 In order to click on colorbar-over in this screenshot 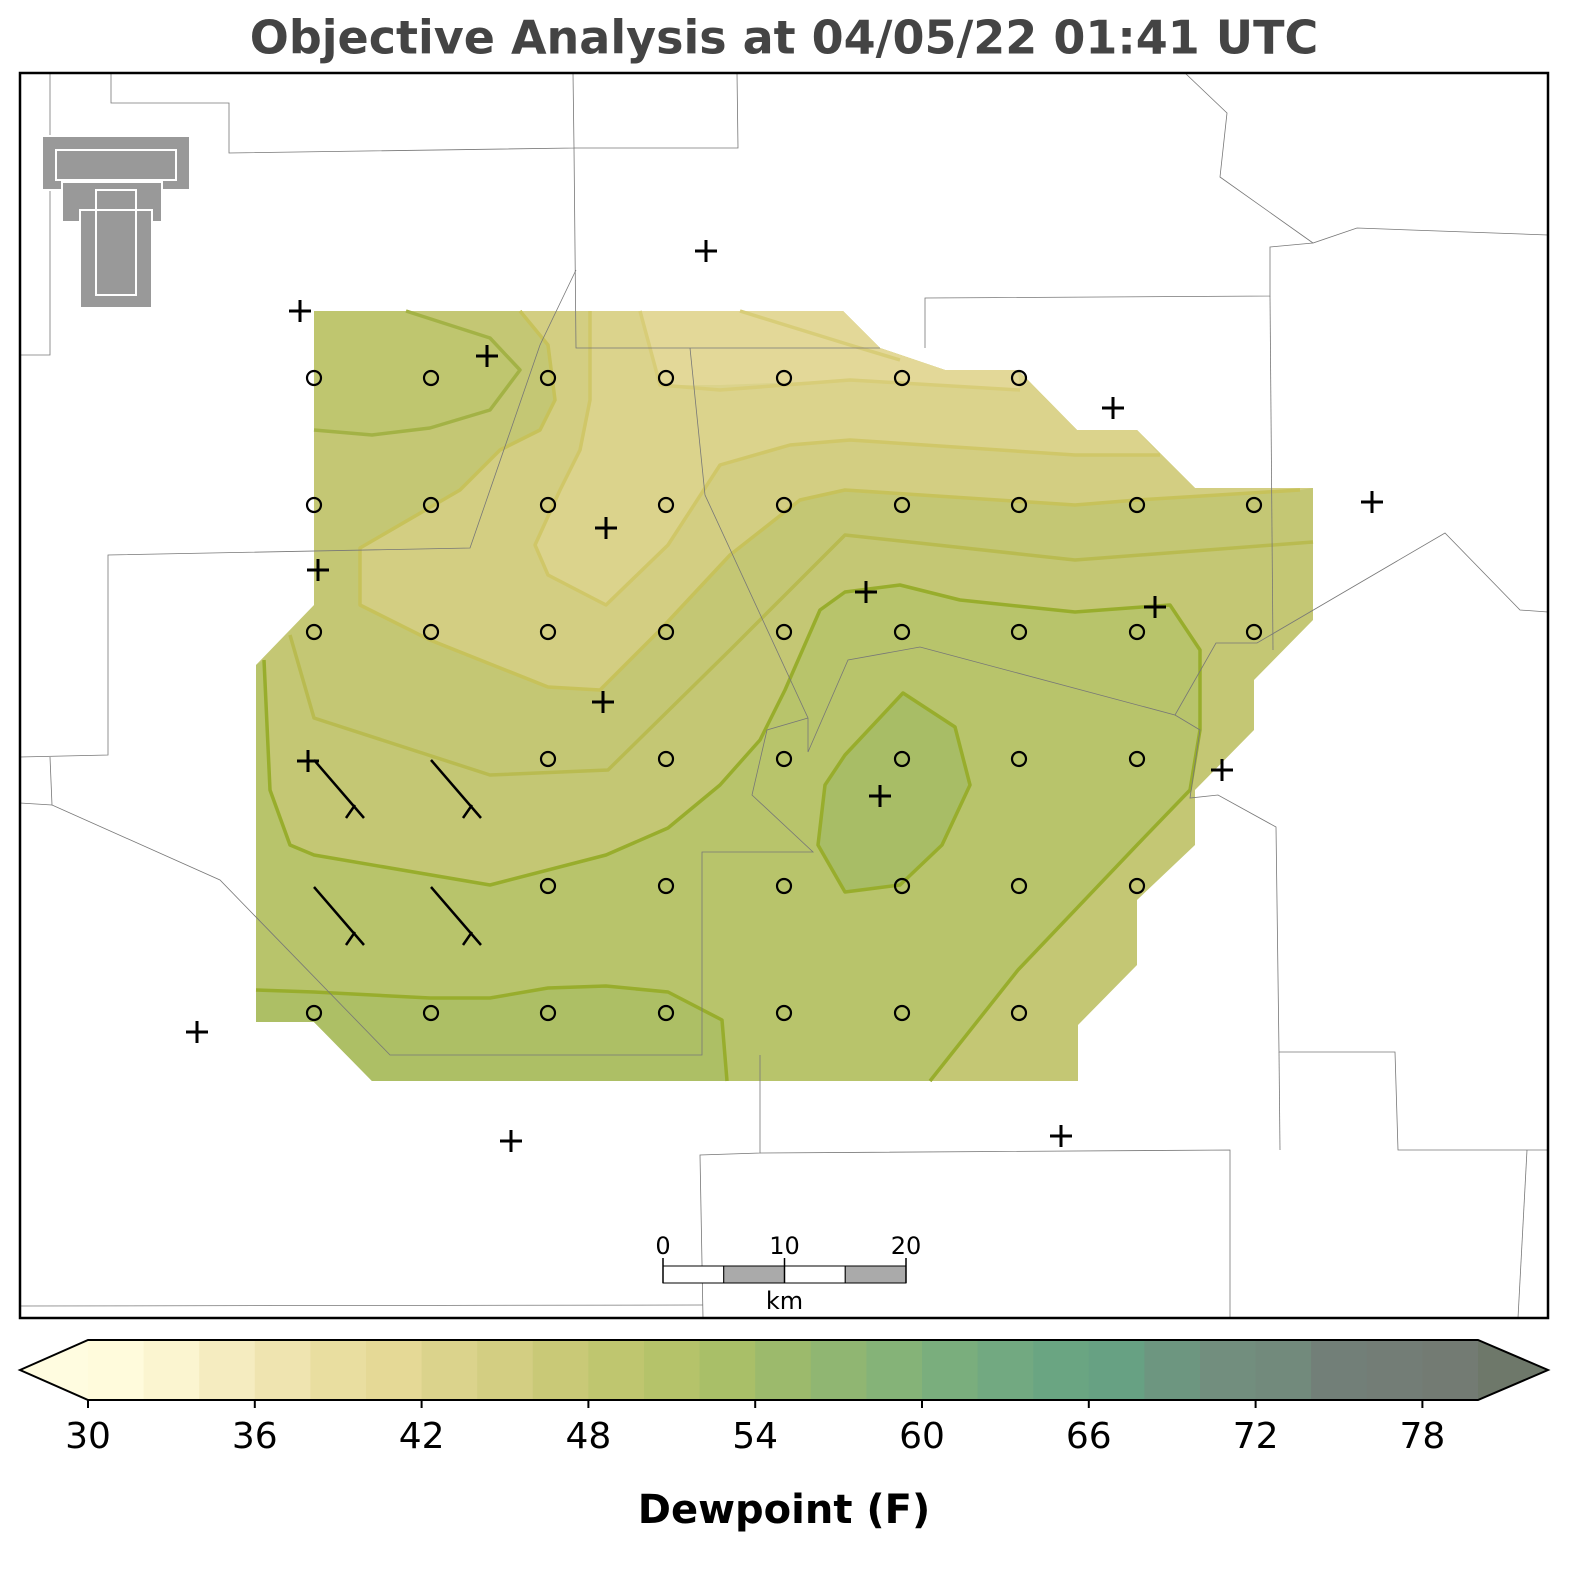, I will do `click(1513, 1370)`.